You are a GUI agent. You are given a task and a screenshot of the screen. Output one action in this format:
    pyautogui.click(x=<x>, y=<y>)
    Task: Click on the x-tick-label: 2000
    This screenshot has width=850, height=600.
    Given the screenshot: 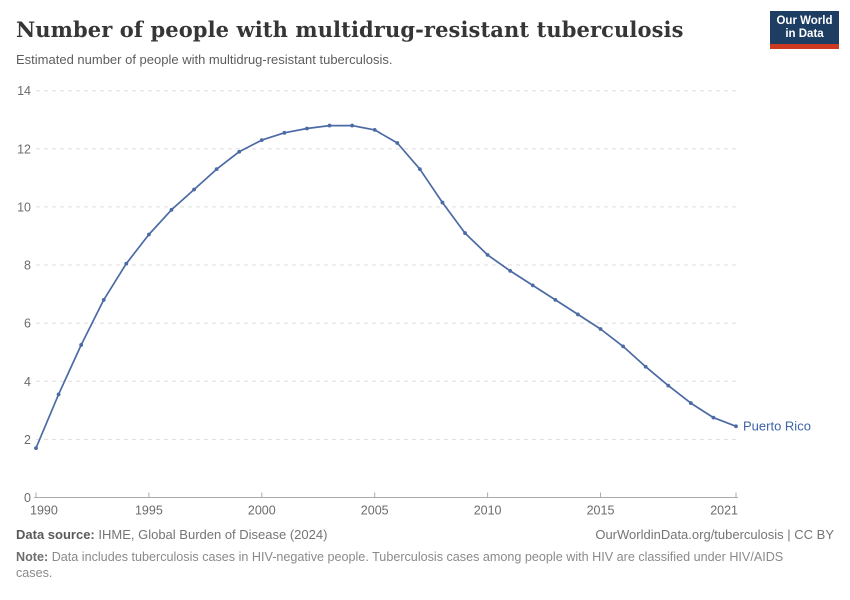 What is the action you would take?
    pyautogui.click(x=262, y=511)
    